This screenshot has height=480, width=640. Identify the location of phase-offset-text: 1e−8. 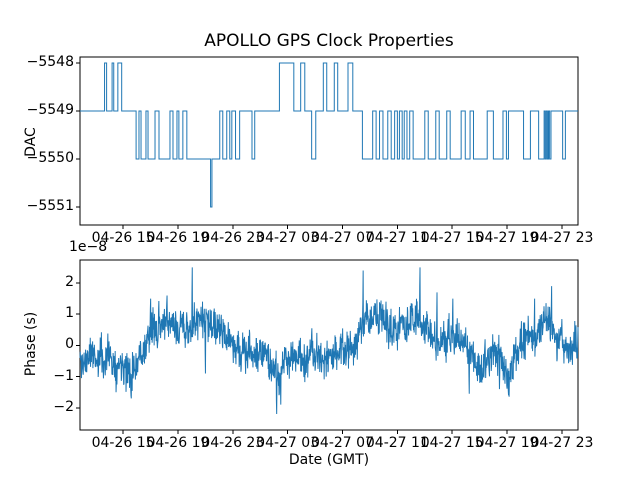
(88, 247).